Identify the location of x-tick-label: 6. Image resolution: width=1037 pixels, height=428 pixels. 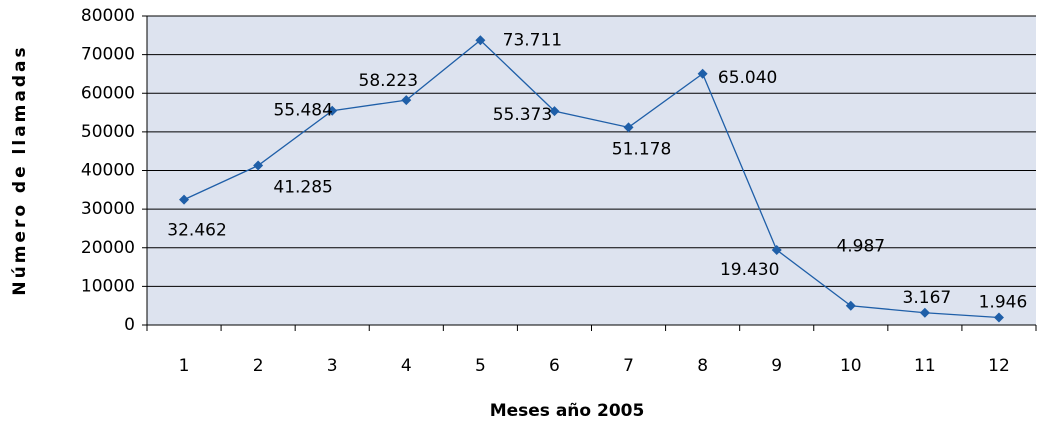
(554, 366).